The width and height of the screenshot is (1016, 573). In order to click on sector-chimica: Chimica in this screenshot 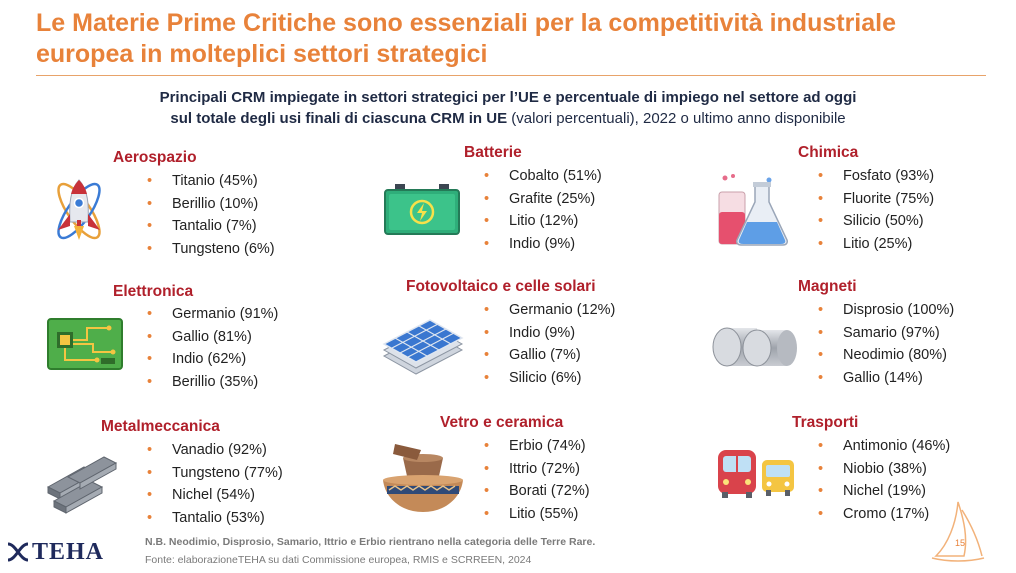, I will do `click(828, 153)`.